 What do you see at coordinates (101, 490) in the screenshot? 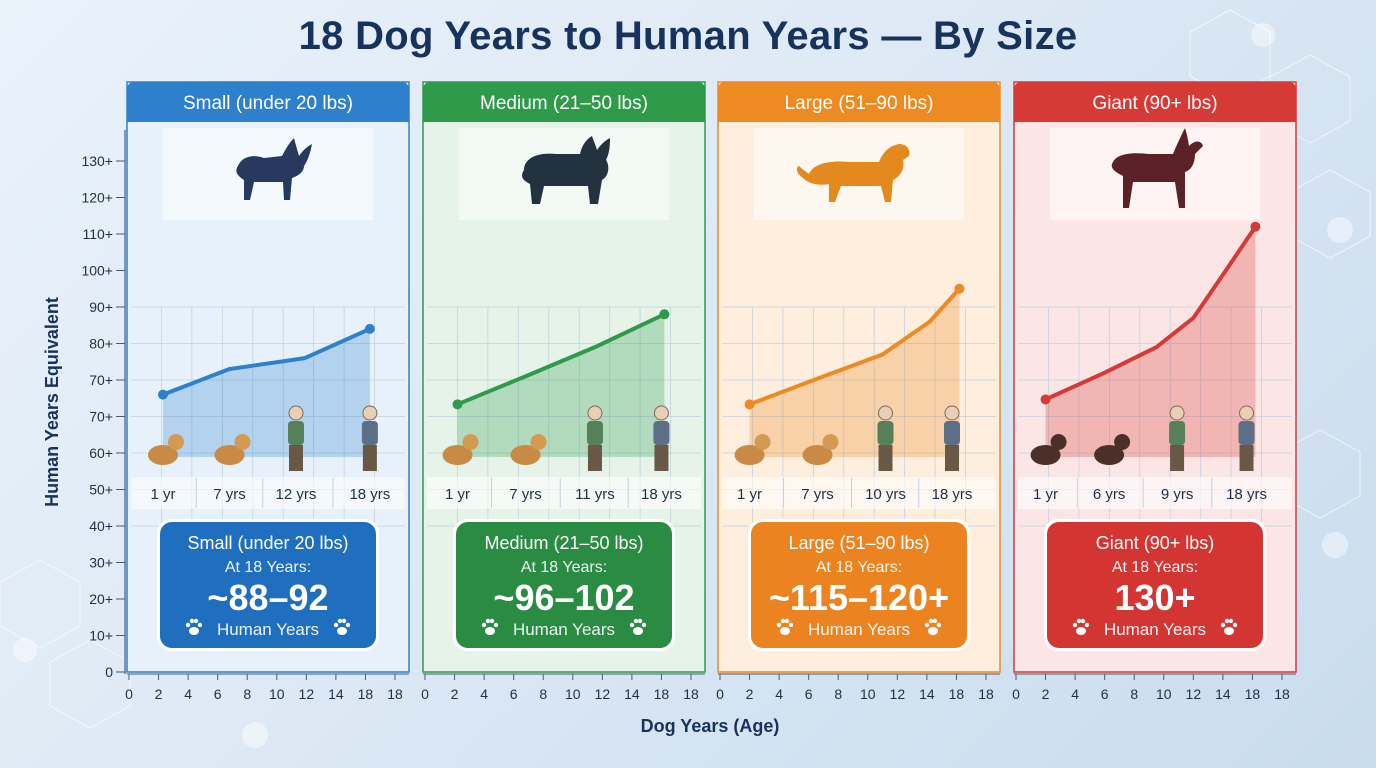
I see `y-tick-label: 50+` at bounding box center [101, 490].